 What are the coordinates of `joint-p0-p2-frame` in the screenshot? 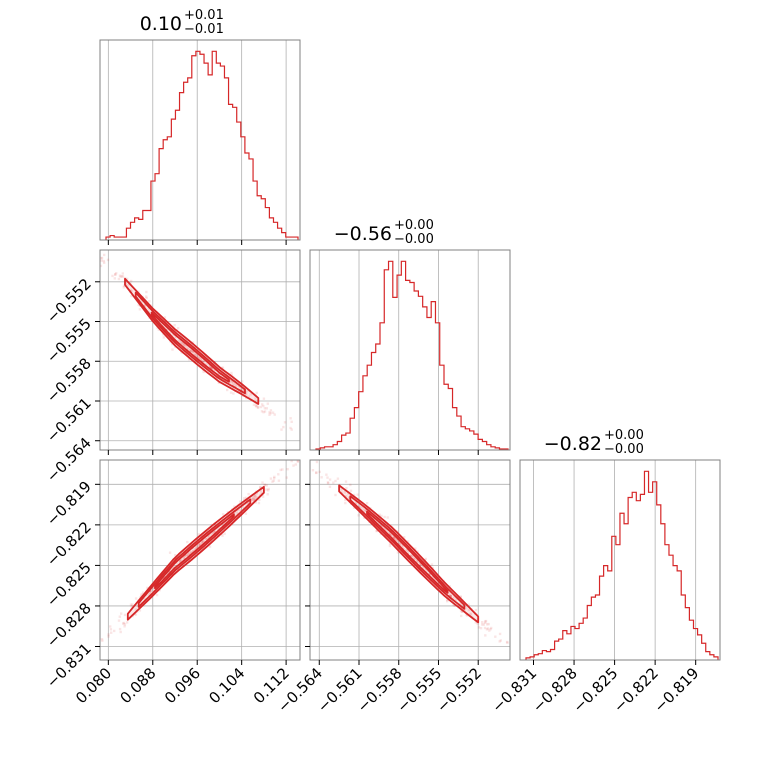 It's located at (200, 560).